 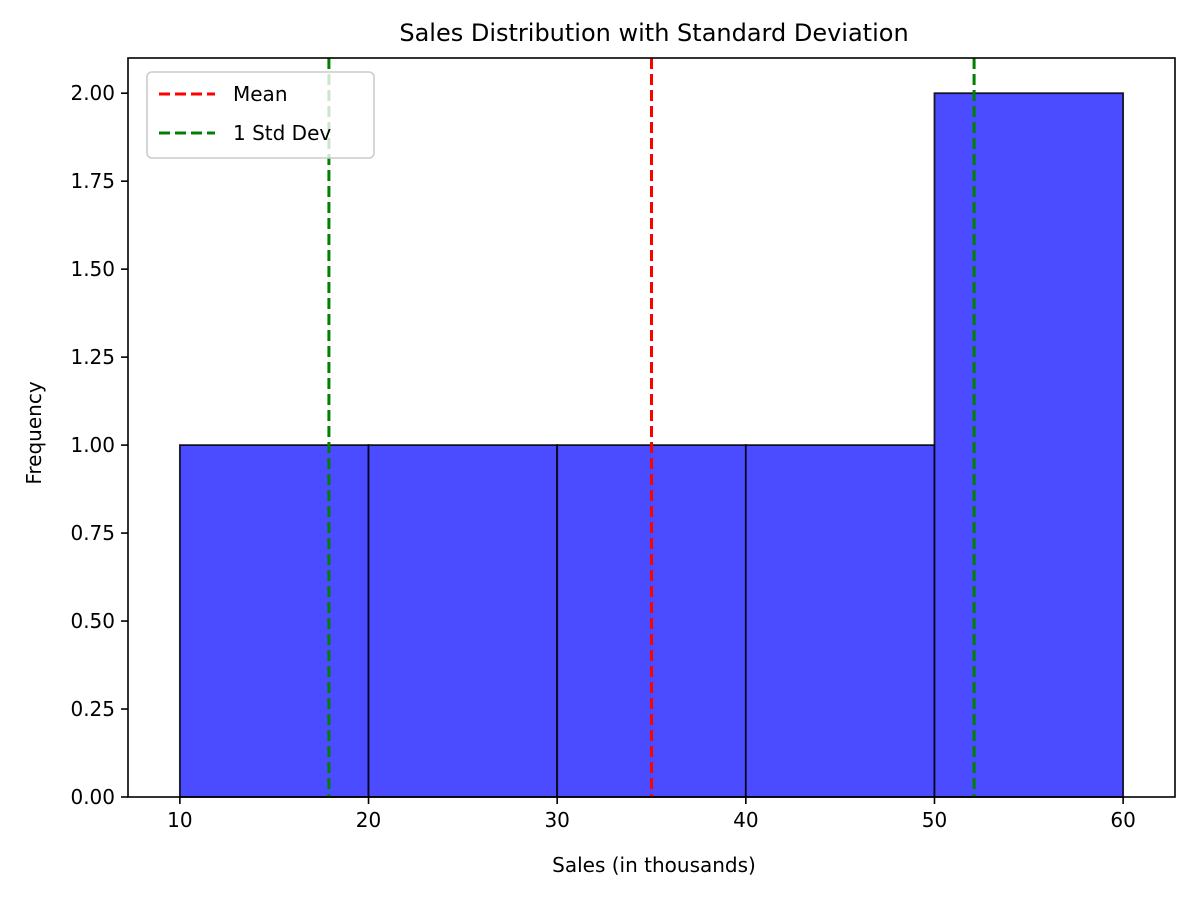 What do you see at coordinates (92, 181) in the screenshot?
I see `y-tick-label: 1.75` at bounding box center [92, 181].